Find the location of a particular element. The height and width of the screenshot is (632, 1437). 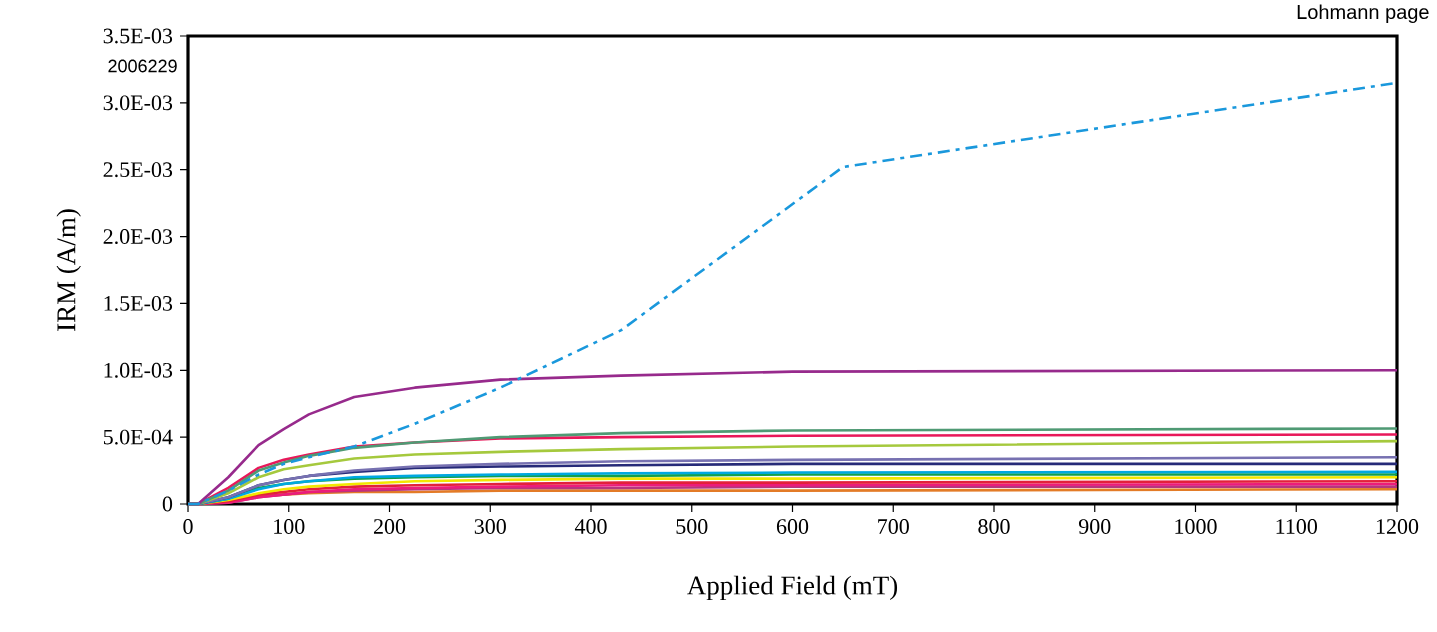

y-tick-label: 0 is located at coordinates (167, 504).